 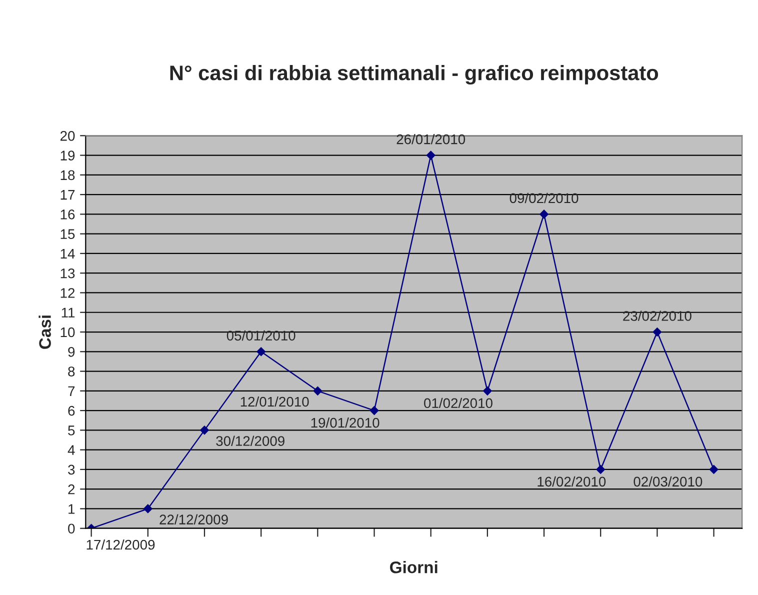 What do you see at coordinates (71, 351) in the screenshot?
I see `y-tick-label: 9` at bounding box center [71, 351].